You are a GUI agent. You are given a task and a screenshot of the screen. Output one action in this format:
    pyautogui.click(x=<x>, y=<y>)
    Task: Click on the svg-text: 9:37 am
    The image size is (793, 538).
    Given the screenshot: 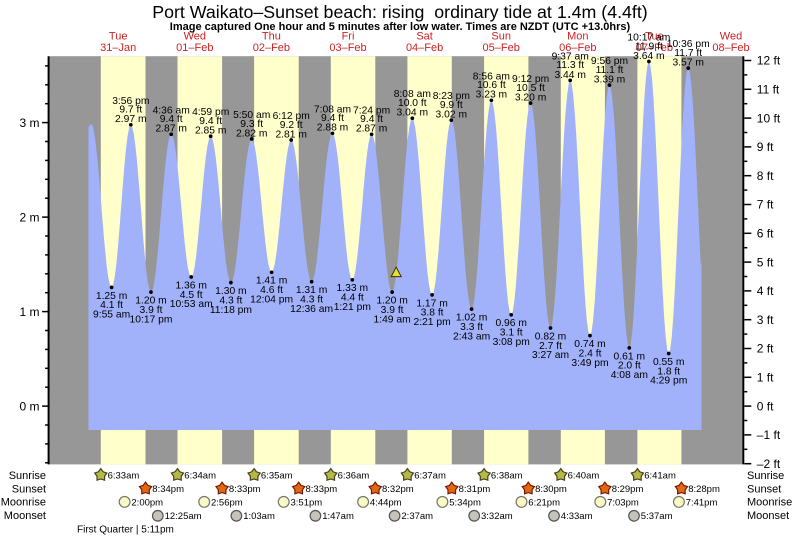 What is the action you would take?
    pyautogui.click(x=570, y=56)
    